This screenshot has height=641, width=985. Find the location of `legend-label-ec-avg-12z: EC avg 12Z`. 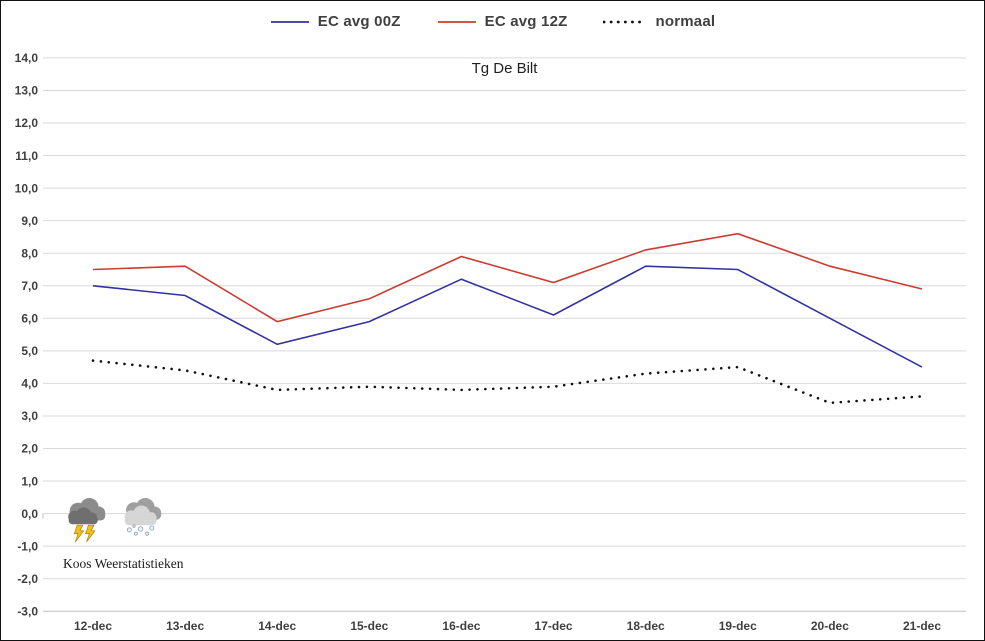

legend-label-ec-avg-12z: EC avg 12Z is located at coordinates (526, 21).